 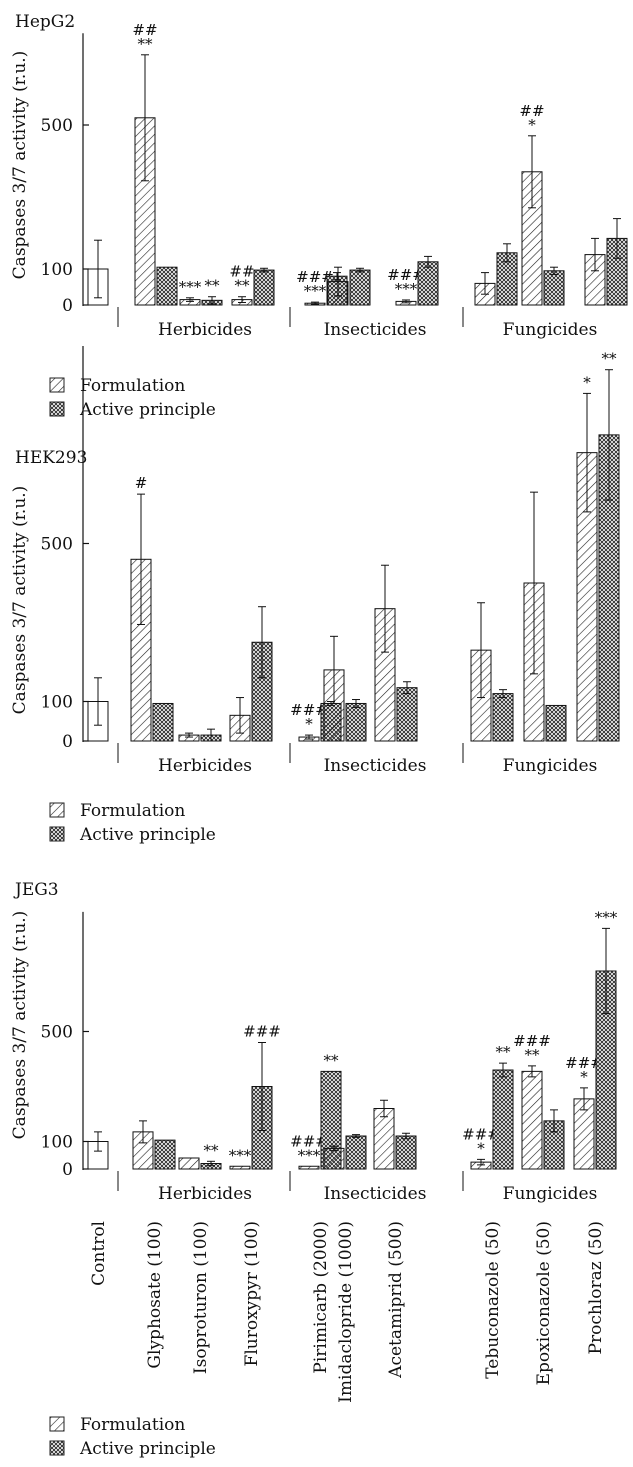 I want to click on category-label: Fluroxypyr (100), so click(x=252, y=1293).